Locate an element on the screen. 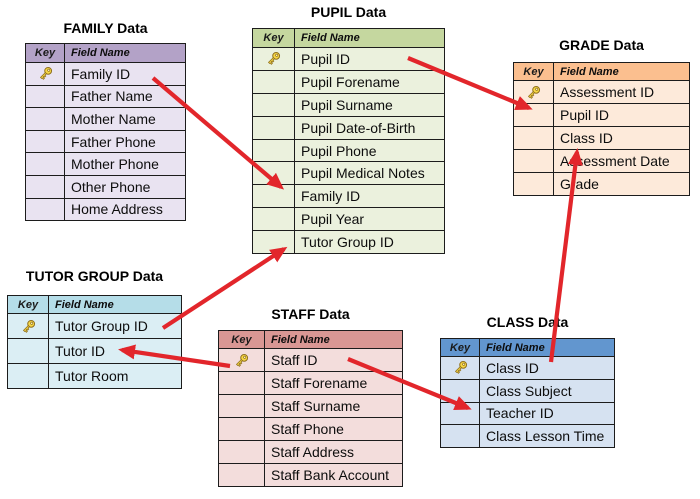 The height and width of the screenshot is (499, 700). table-row: Grade is located at coordinates (601, 184).